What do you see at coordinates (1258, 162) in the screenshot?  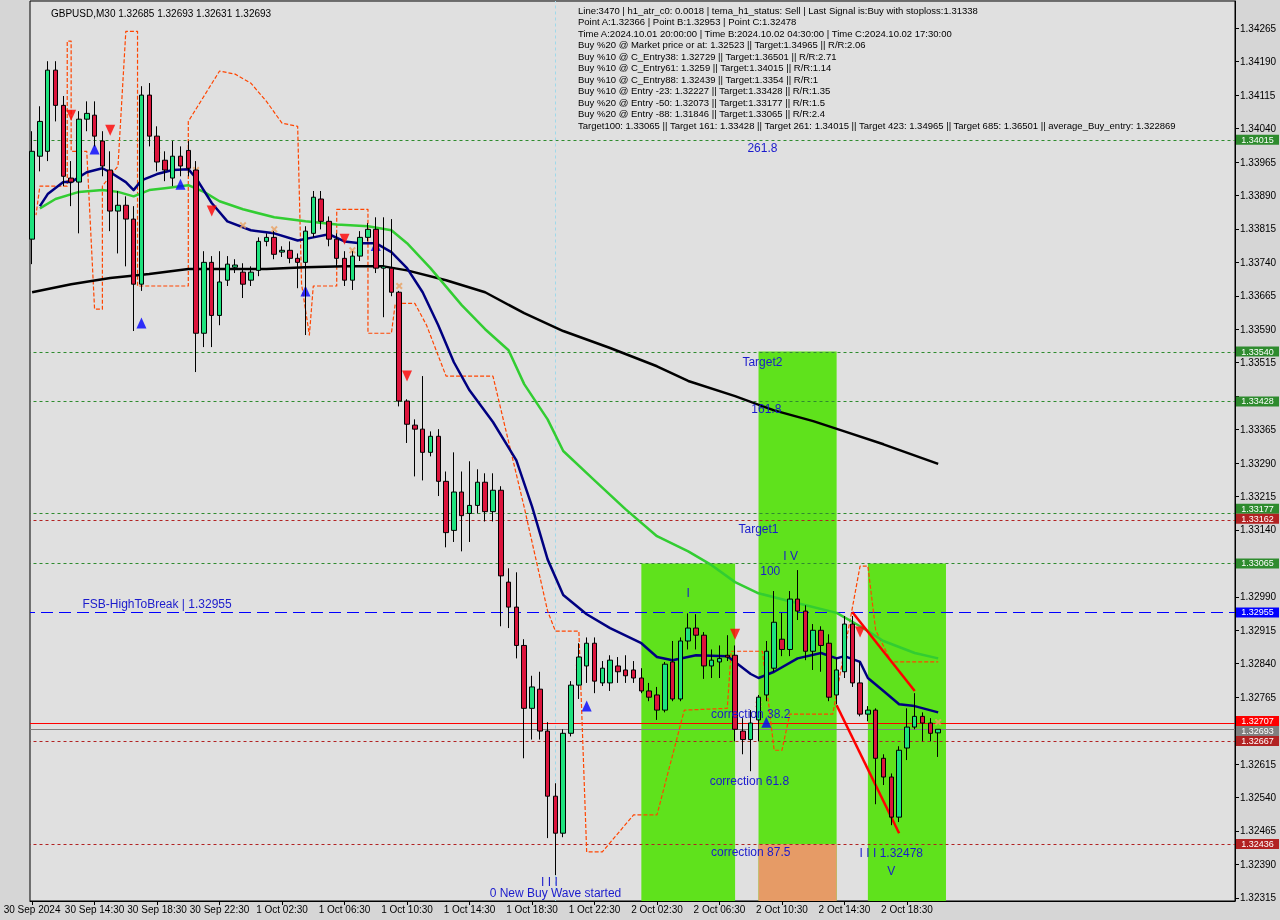 I see `y-tick-label: 1.33965` at bounding box center [1258, 162].